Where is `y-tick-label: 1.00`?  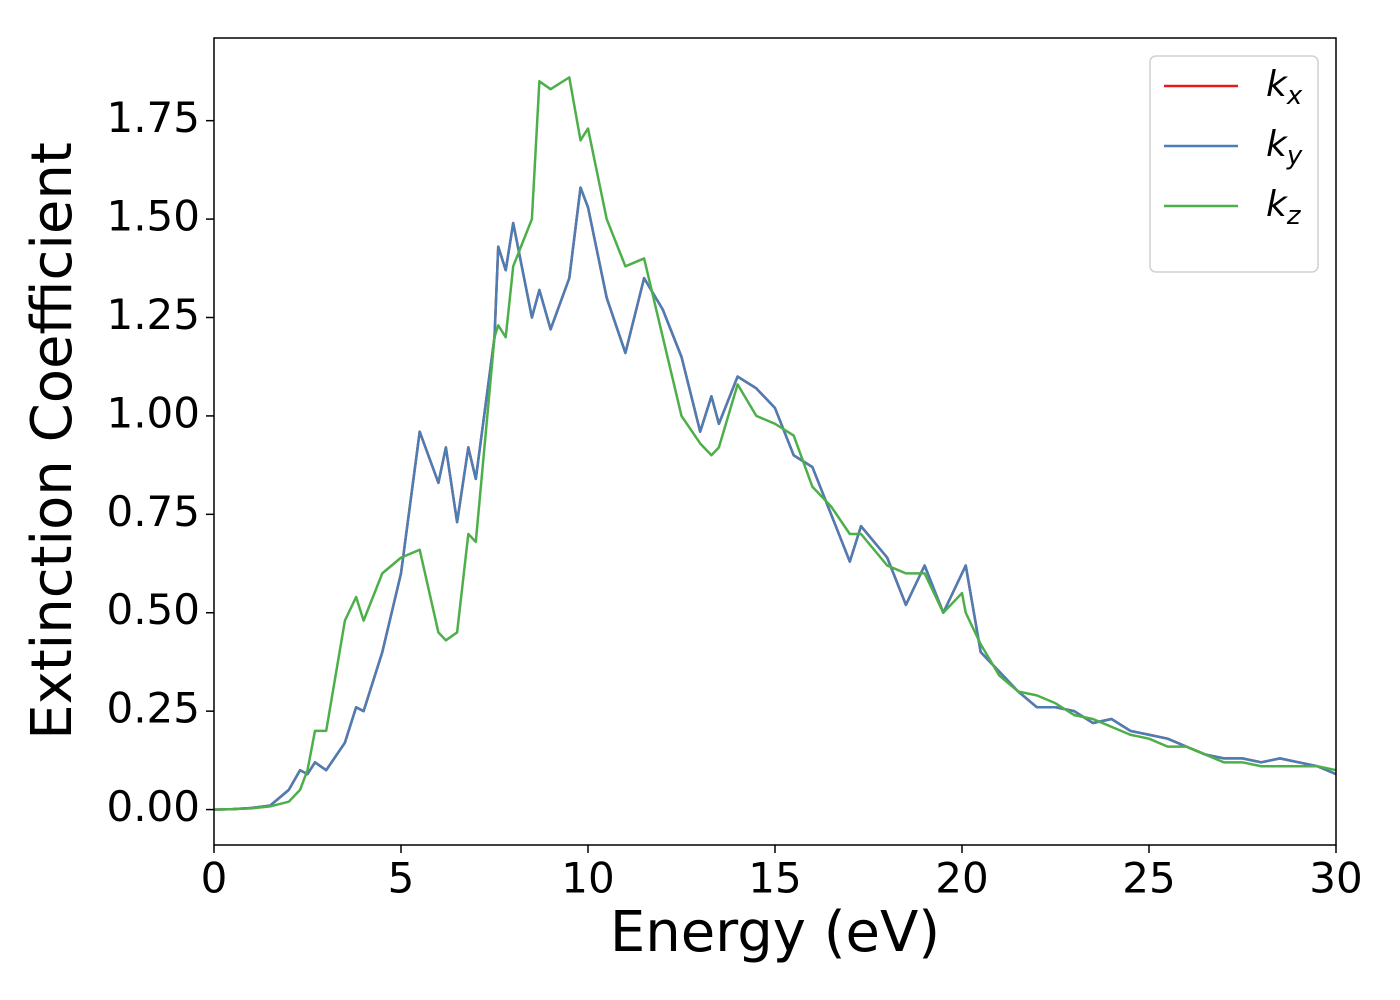 y-tick-label: 1.00 is located at coordinates (153, 412).